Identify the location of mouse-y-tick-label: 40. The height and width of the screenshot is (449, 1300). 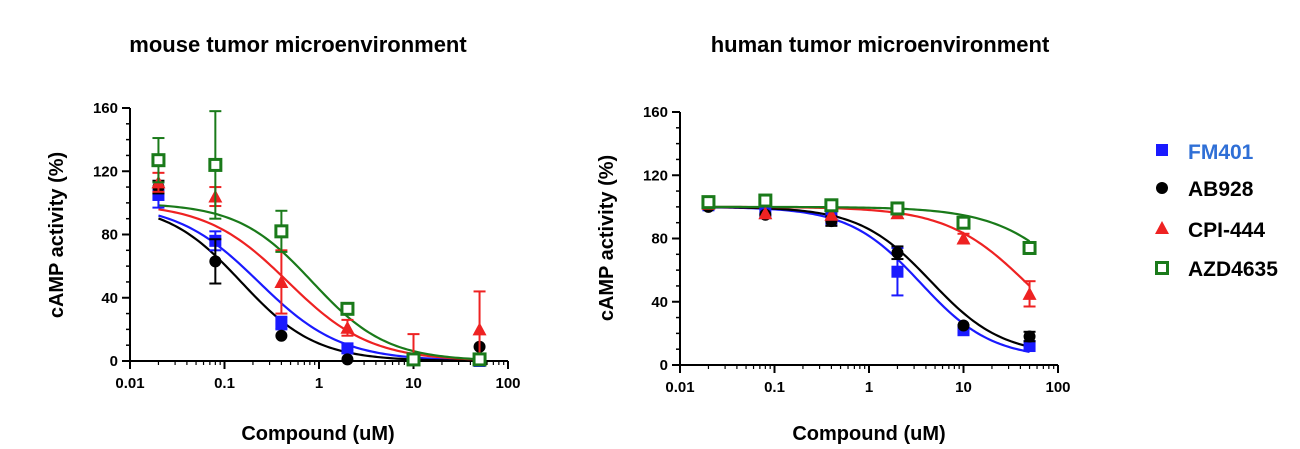
(109, 298).